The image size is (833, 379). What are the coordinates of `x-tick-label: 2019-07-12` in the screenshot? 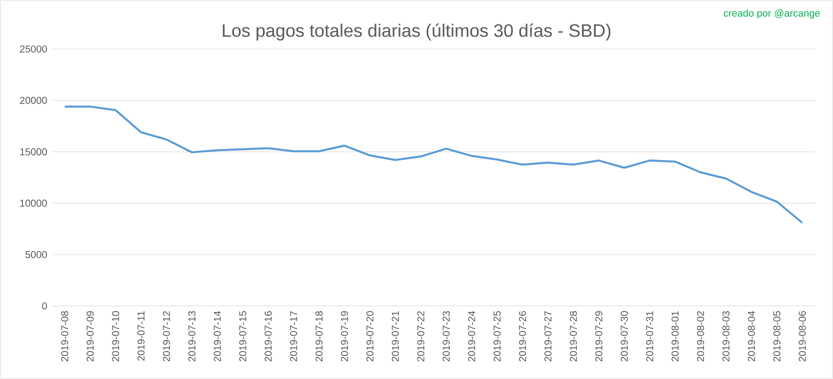 It's located at (166, 336).